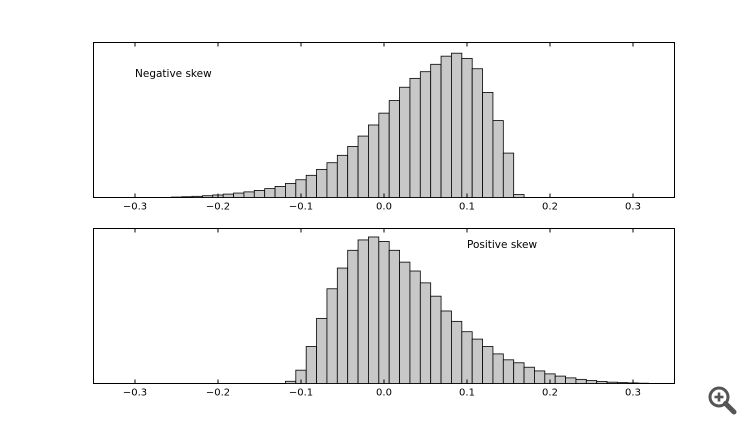 This screenshot has width=750, height=426. I want to click on zoom-button, so click(722, 400).